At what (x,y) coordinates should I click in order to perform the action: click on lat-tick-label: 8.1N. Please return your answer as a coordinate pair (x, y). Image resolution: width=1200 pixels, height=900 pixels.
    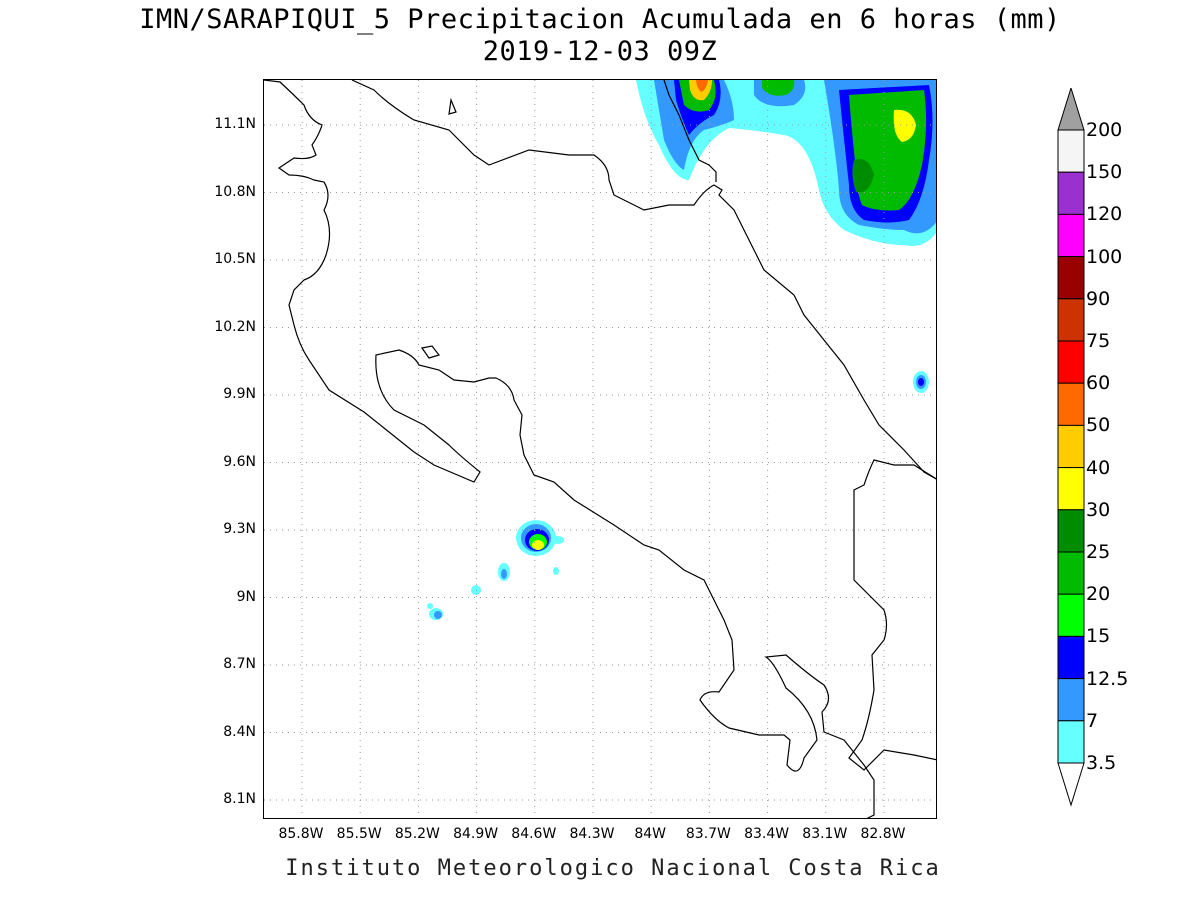
    Looking at the image, I should click on (239, 799).